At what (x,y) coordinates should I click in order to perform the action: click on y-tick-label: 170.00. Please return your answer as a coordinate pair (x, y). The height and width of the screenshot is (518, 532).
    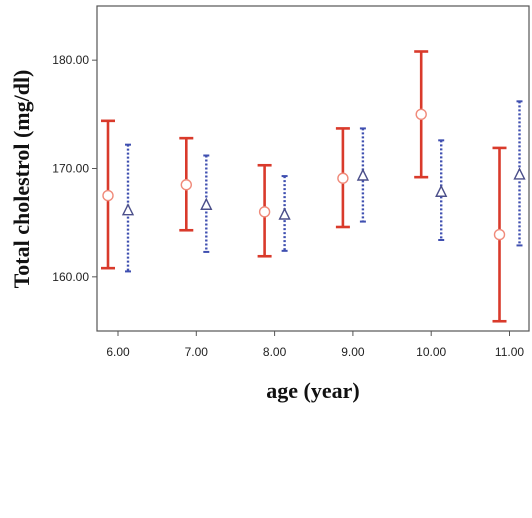
    Looking at the image, I should click on (70, 169).